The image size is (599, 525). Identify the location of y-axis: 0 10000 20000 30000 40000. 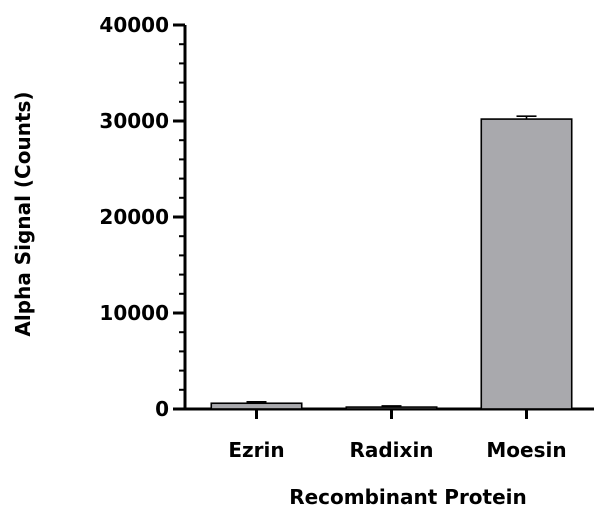
(143, 217).